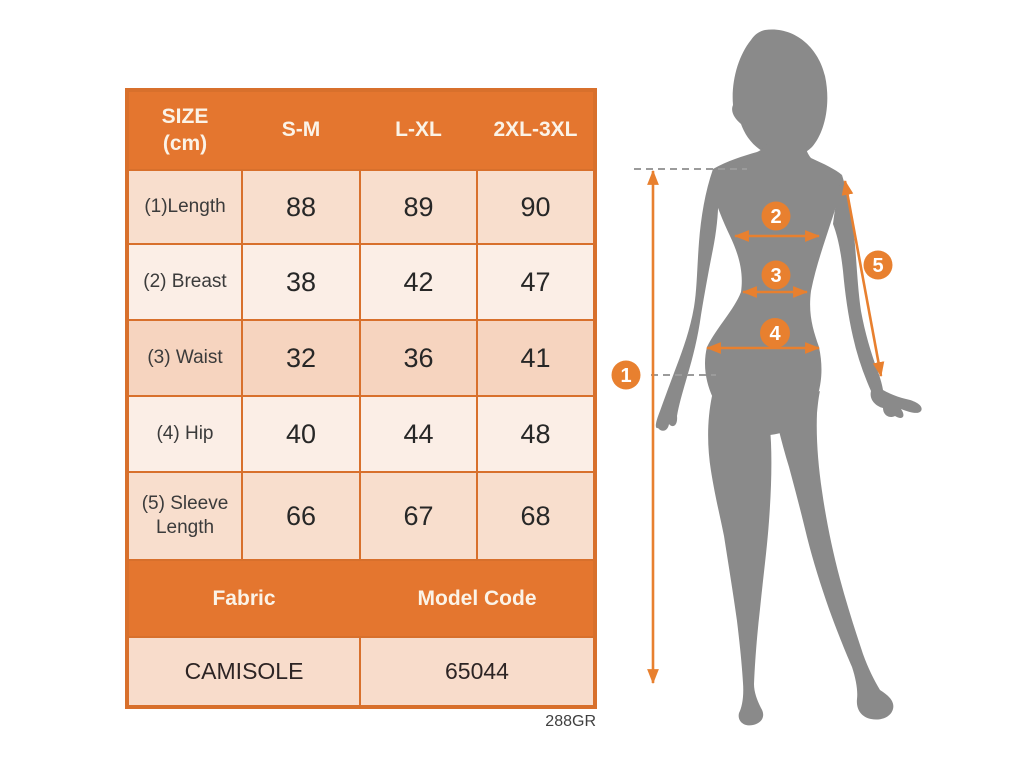  What do you see at coordinates (184, 516) in the screenshot?
I see `row-label-sleeve-length: (5) Sleeve Length` at bounding box center [184, 516].